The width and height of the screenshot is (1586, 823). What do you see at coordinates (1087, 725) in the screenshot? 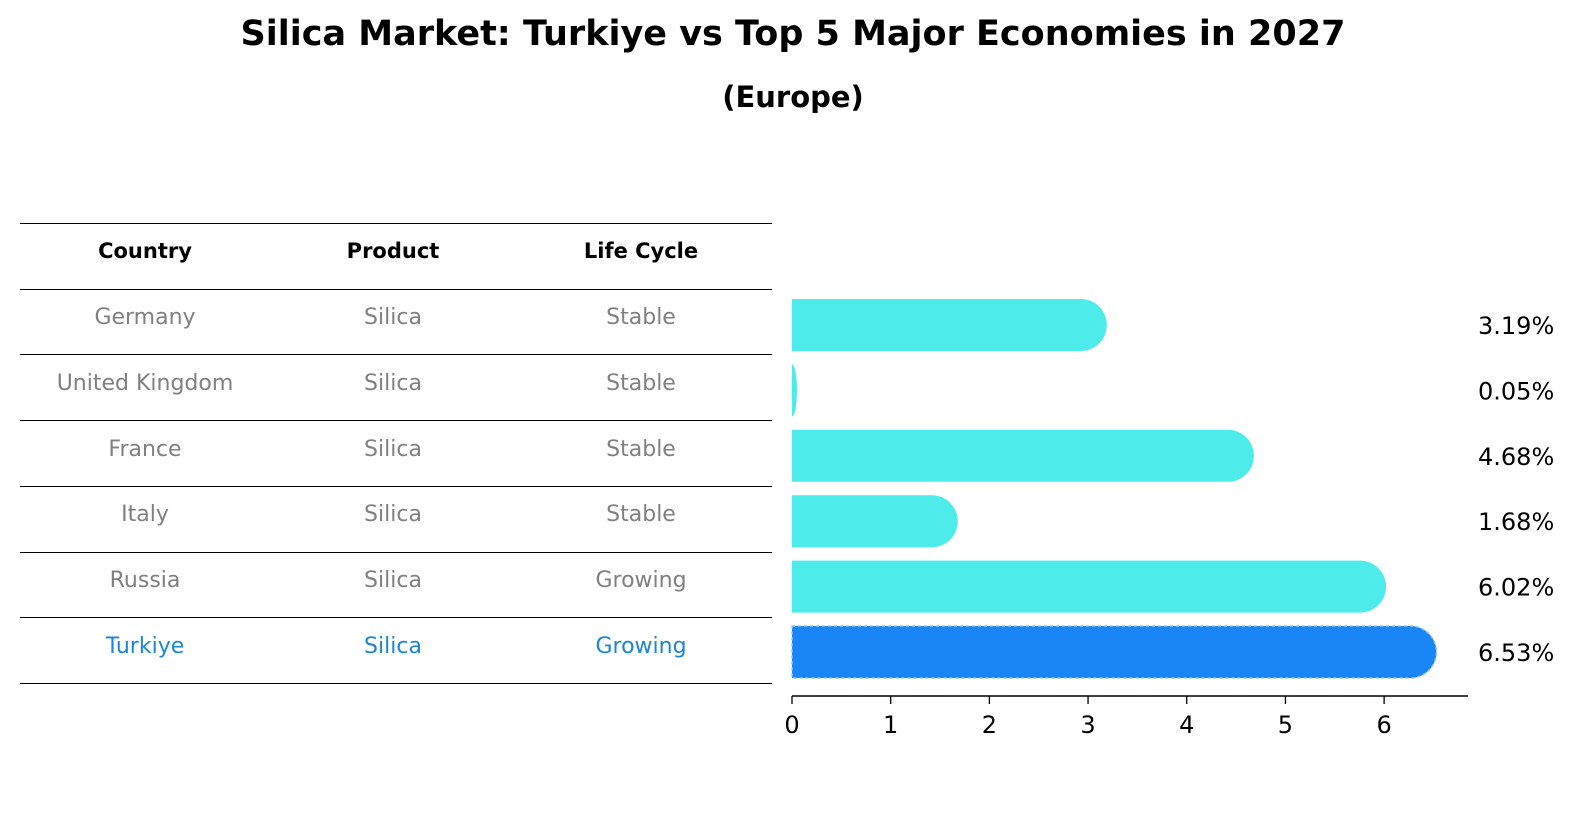
I see `x-tick-label: 3` at bounding box center [1087, 725].